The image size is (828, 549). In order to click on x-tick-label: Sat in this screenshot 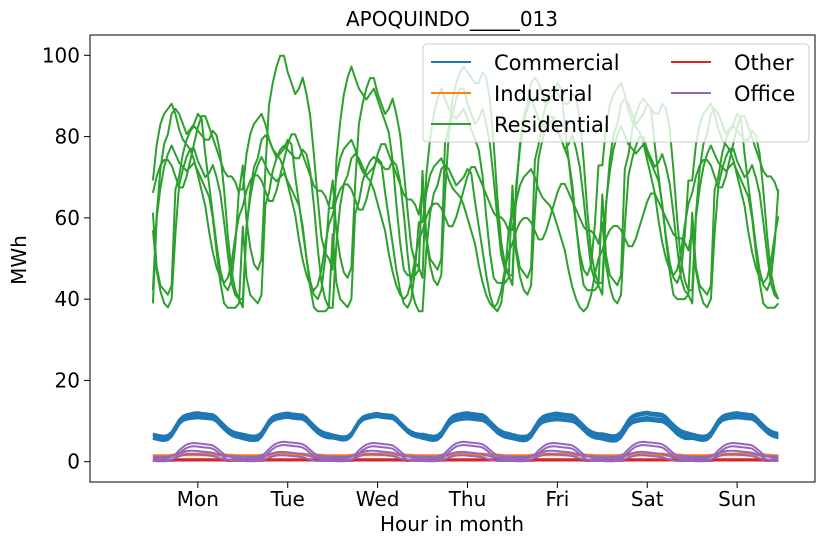, I will do `click(647, 499)`.